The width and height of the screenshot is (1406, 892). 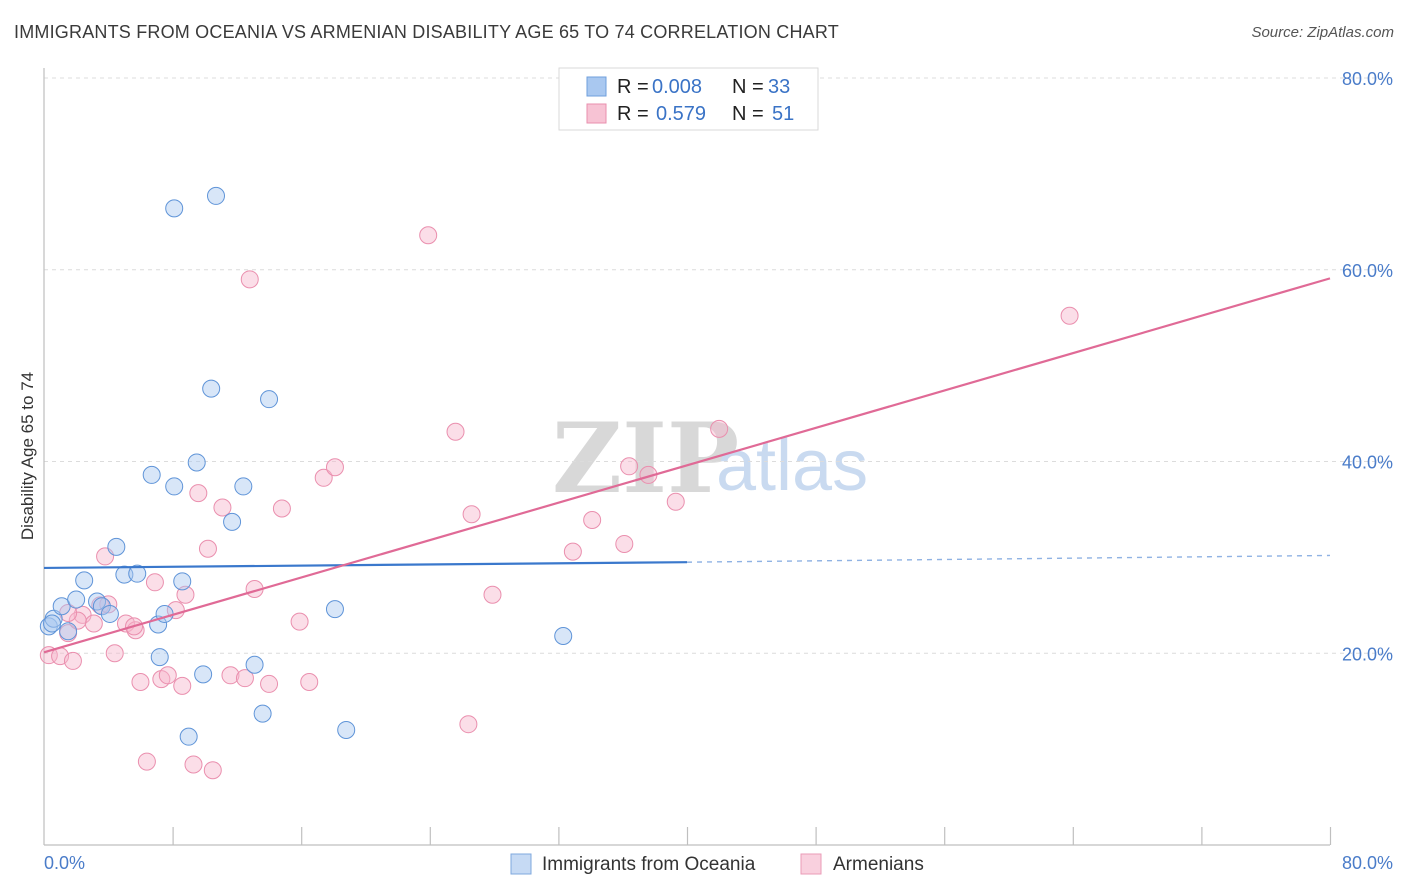 I want to click on oceania-trendline-extension, so click(x=1008, y=558).